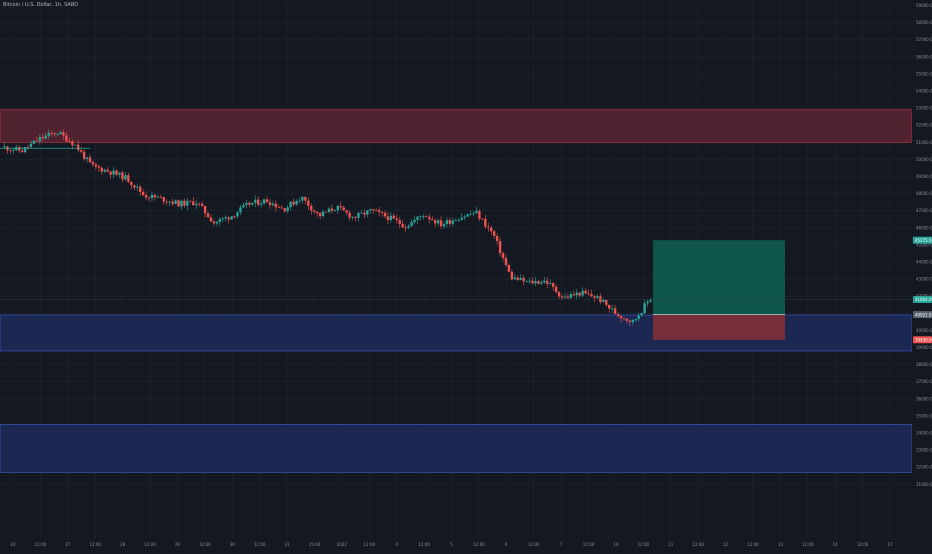 This screenshot has width=932, height=554. Describe the element at coordinates (924, 415) in the screenshot. I see `price-tick-label: 35000.0` at that location.